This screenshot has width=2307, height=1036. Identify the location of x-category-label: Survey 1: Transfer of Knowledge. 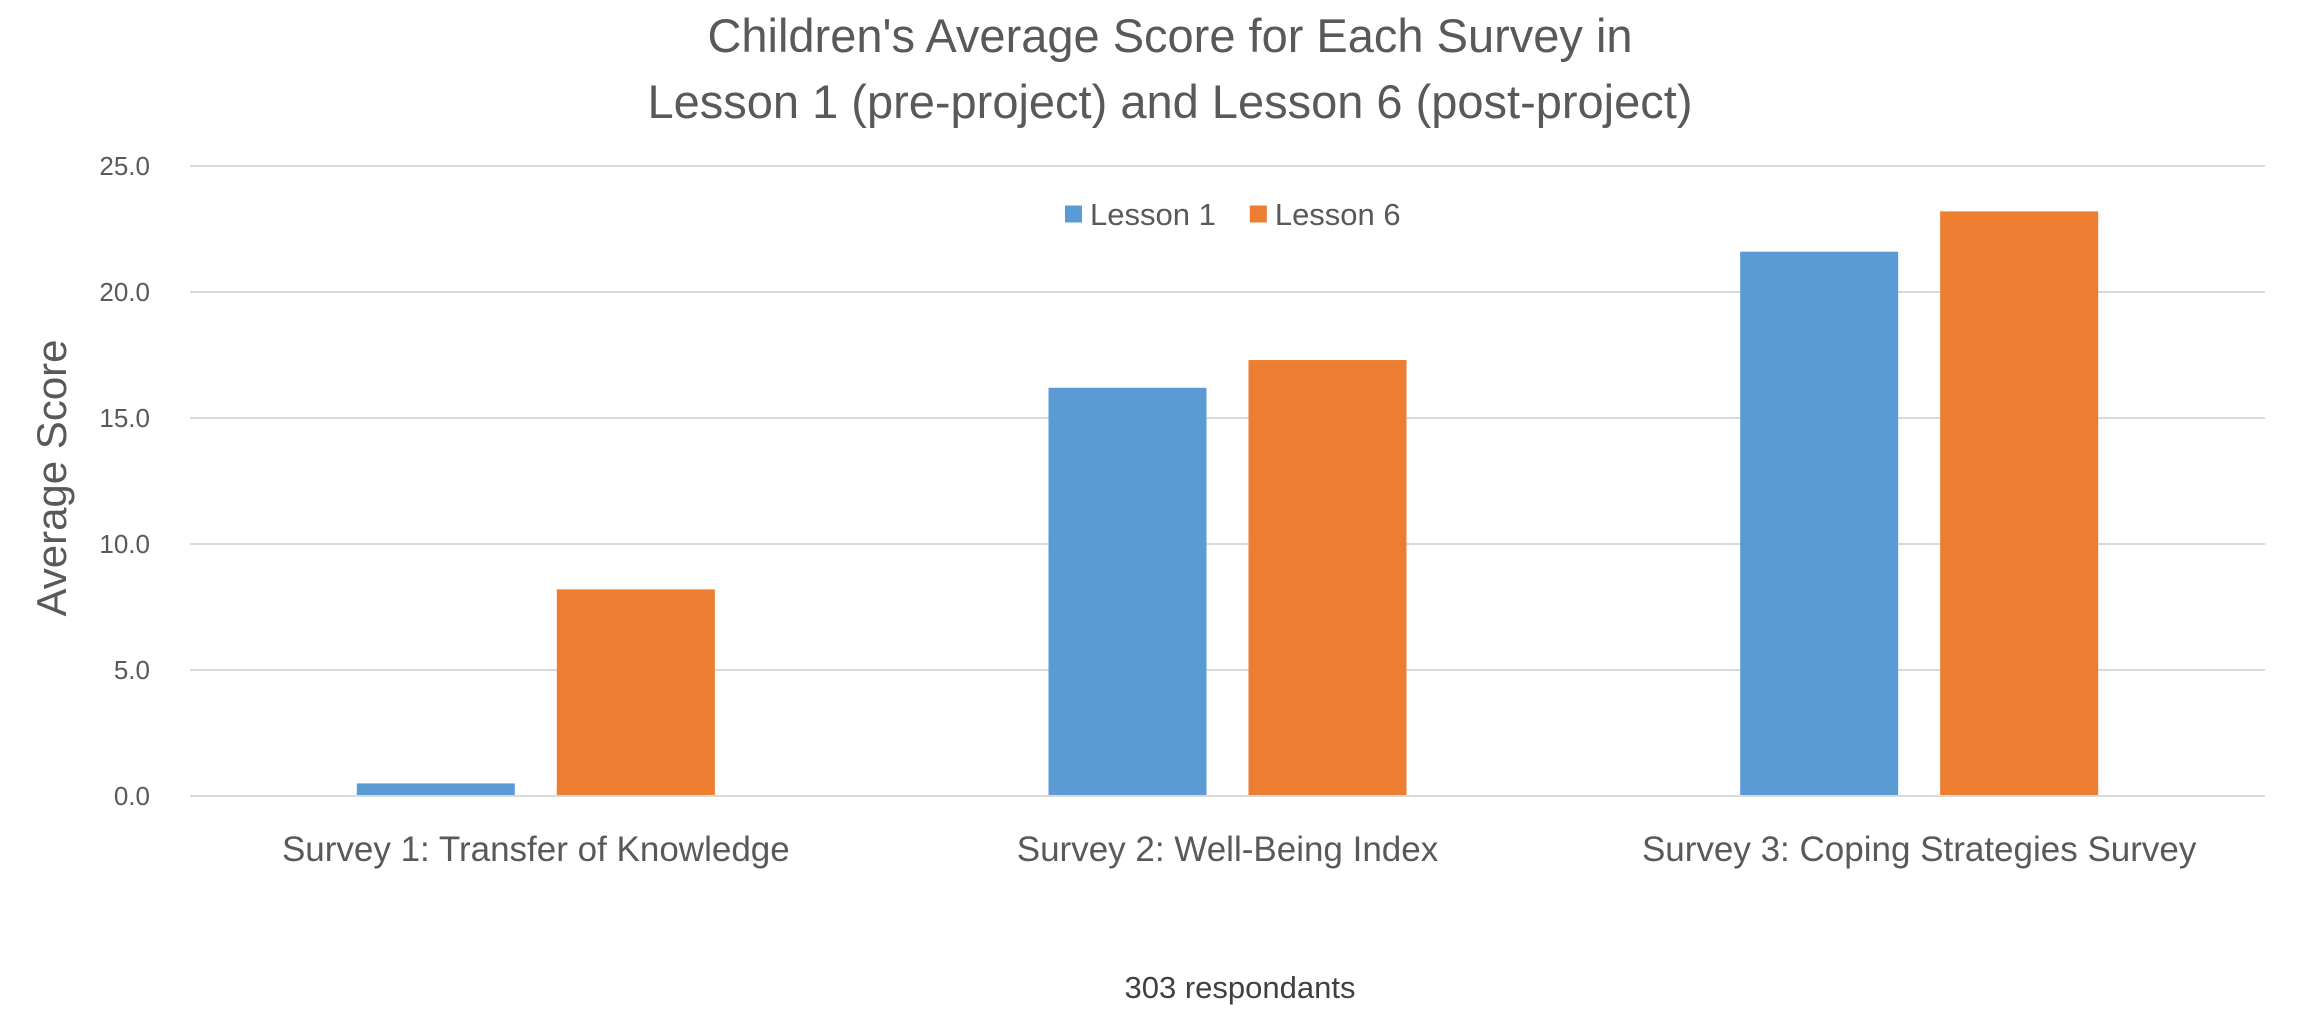
(536, 849).